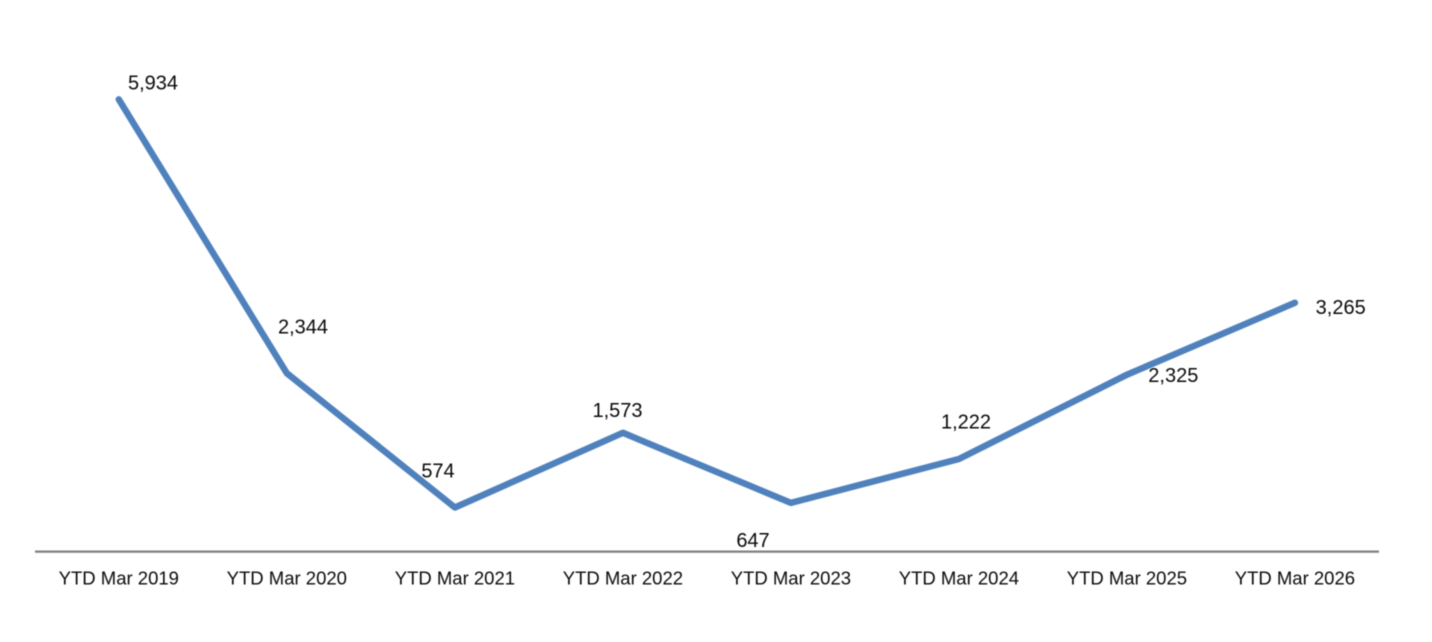 The image size is (1432, 642). Describe the element at coordinates (791, 578) in the screenshot. I see `svg-text: YTD Mar 2023` at that location.